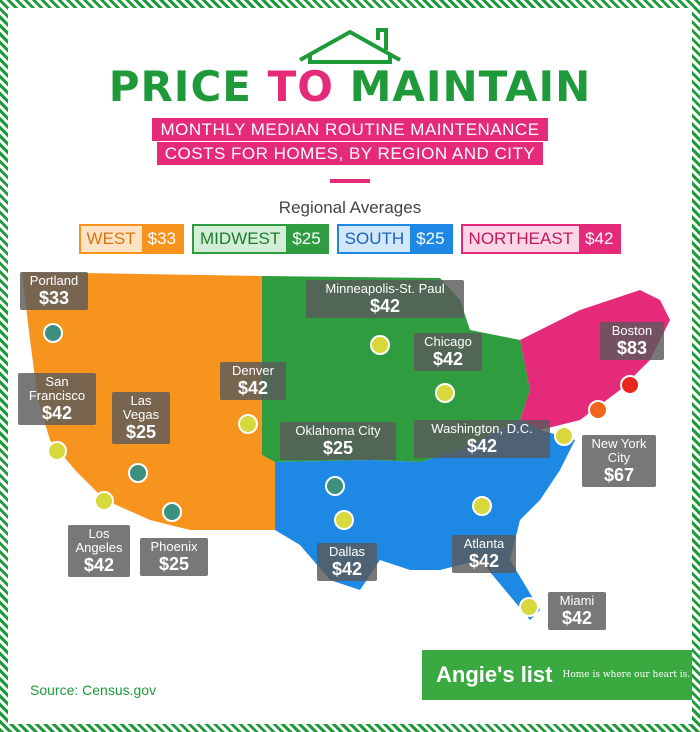  What do you see at coordinates (338, 430) in the screenshot?
I see `city-name: Oklahoma City` at bounding box center [338, 430].